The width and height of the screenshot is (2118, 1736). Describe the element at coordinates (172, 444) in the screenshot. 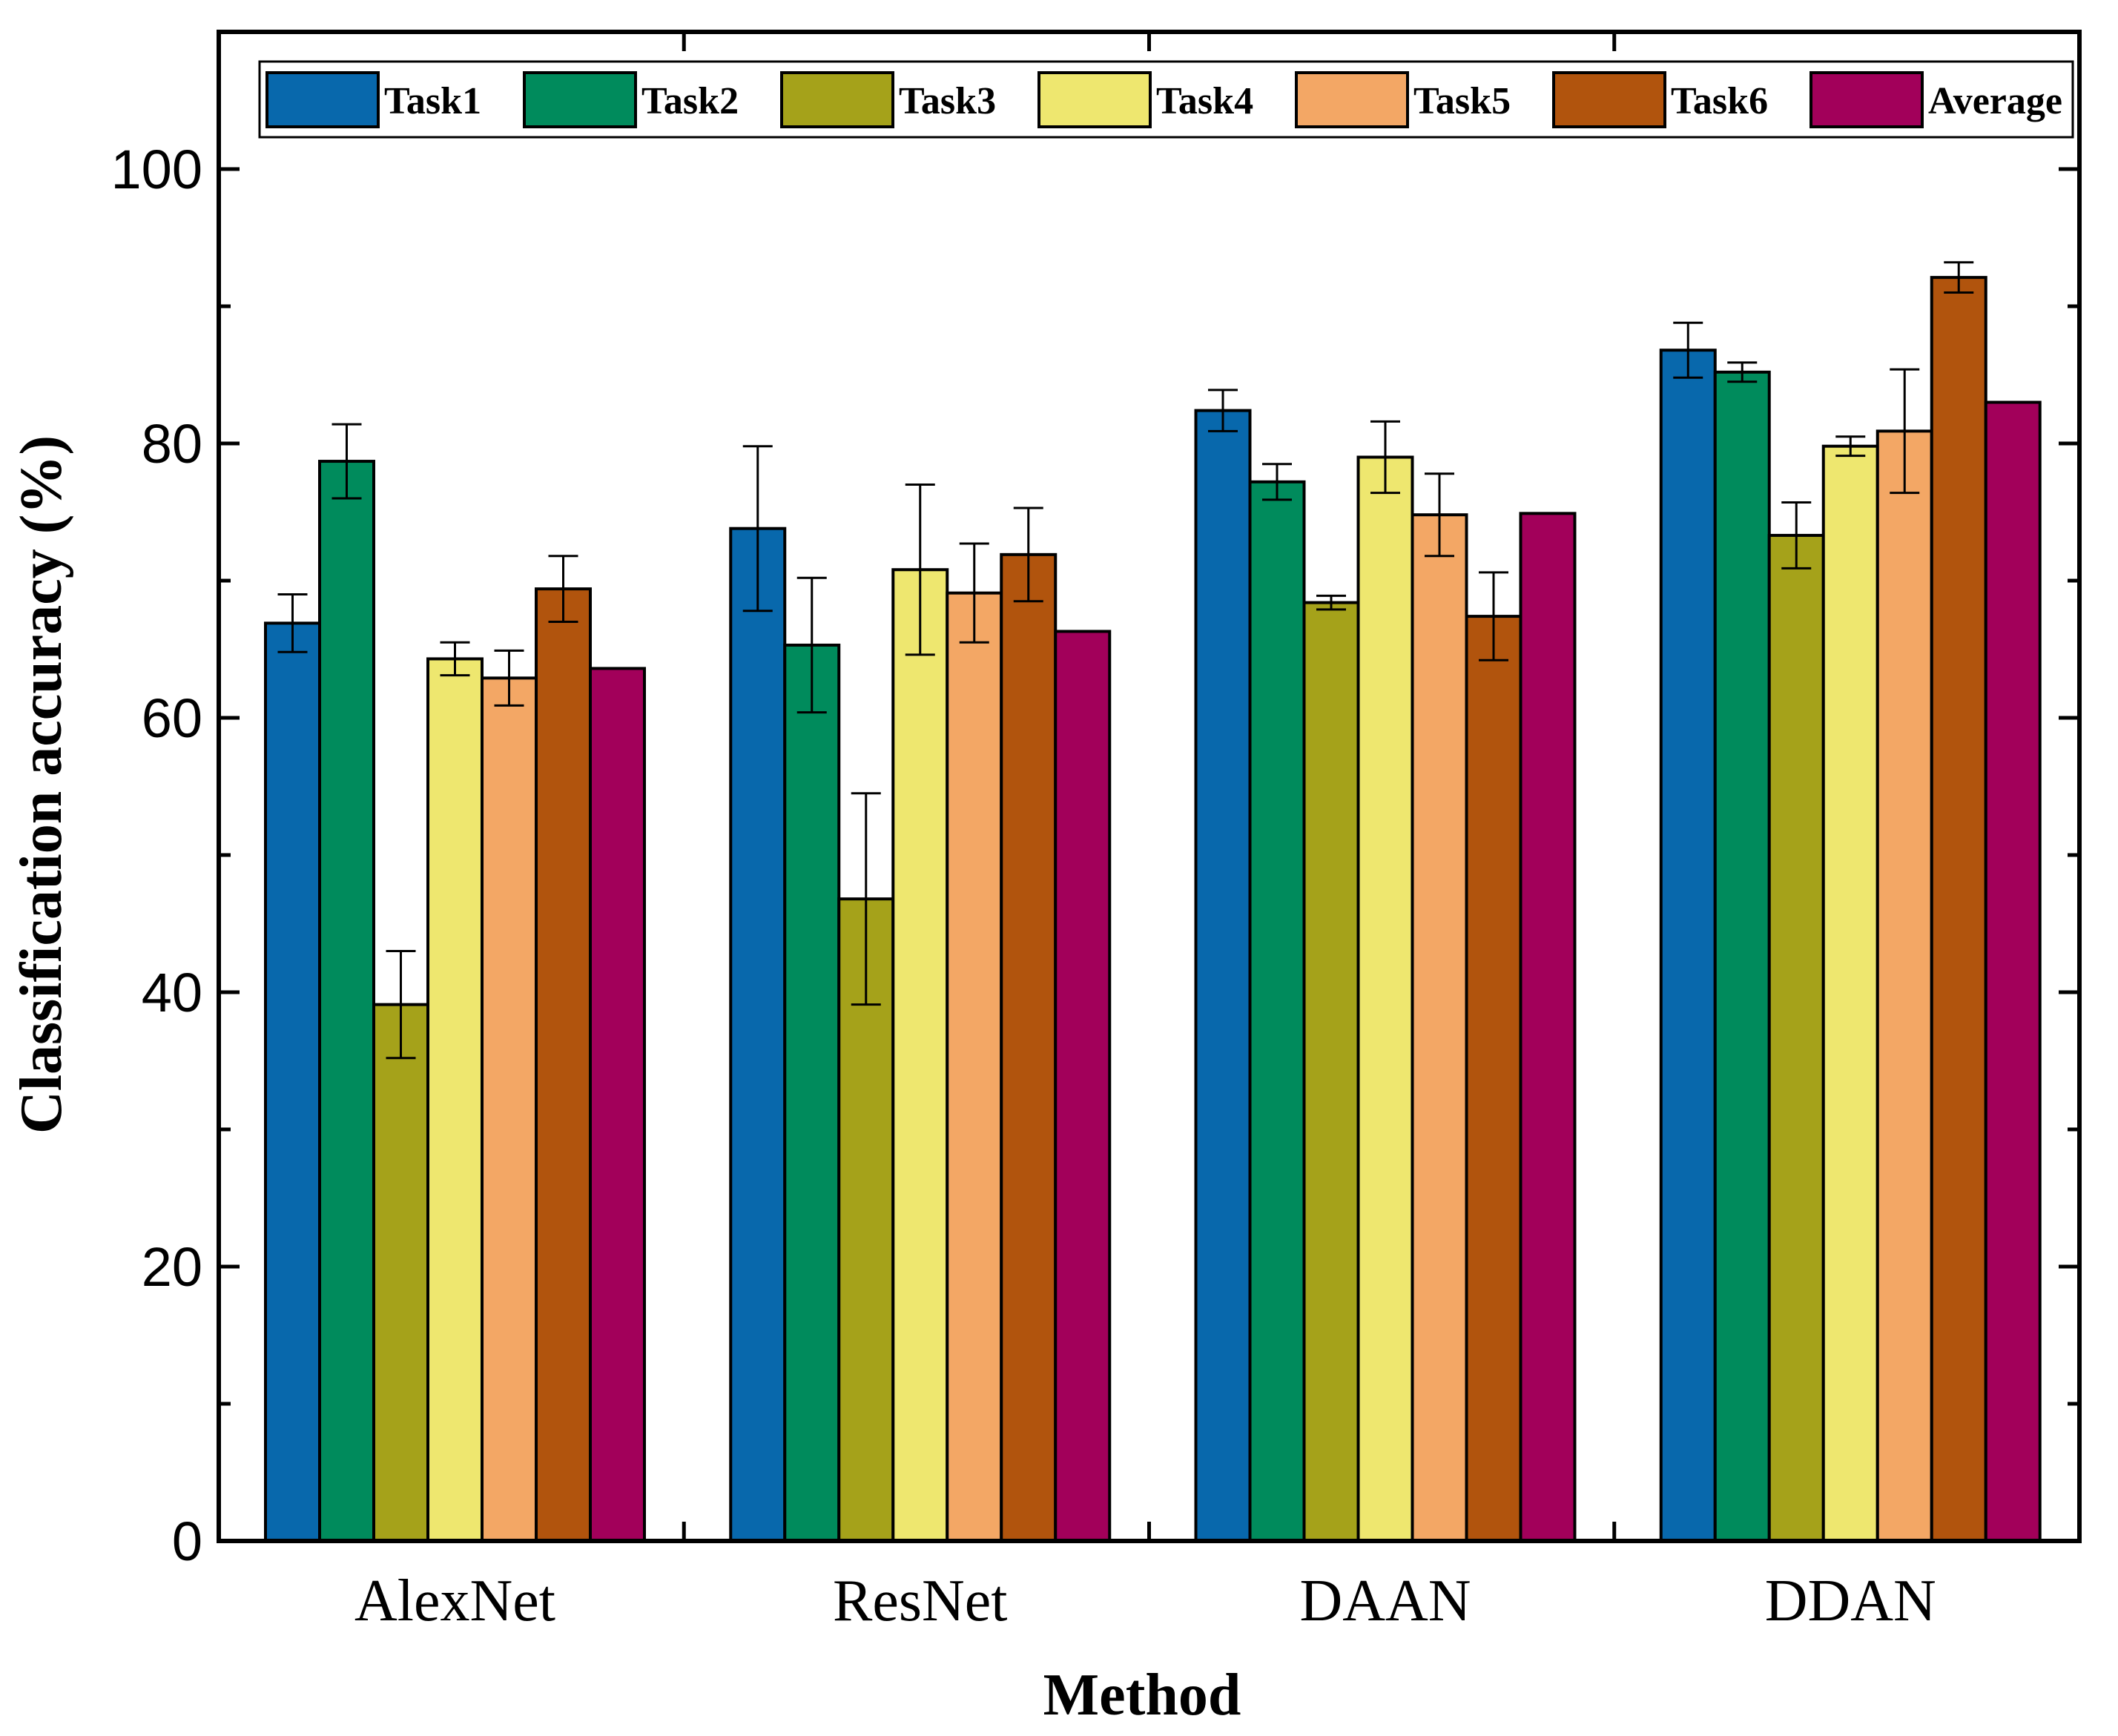

I see `y-tick-label-80: 80` at that location.